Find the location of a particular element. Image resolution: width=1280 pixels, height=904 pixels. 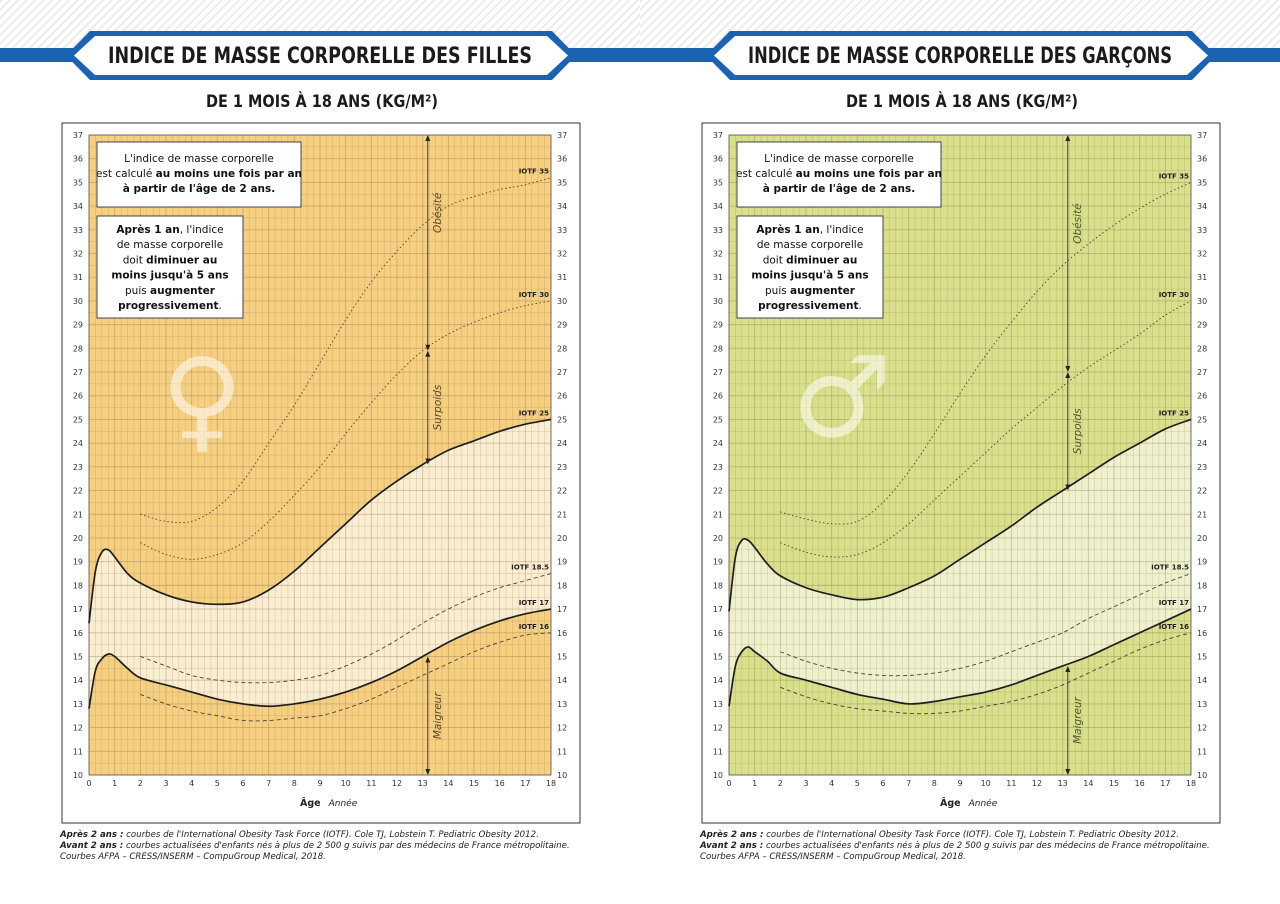

footnote-label-before-2: Avant 2 ans : is located at coordinates (92, 846).